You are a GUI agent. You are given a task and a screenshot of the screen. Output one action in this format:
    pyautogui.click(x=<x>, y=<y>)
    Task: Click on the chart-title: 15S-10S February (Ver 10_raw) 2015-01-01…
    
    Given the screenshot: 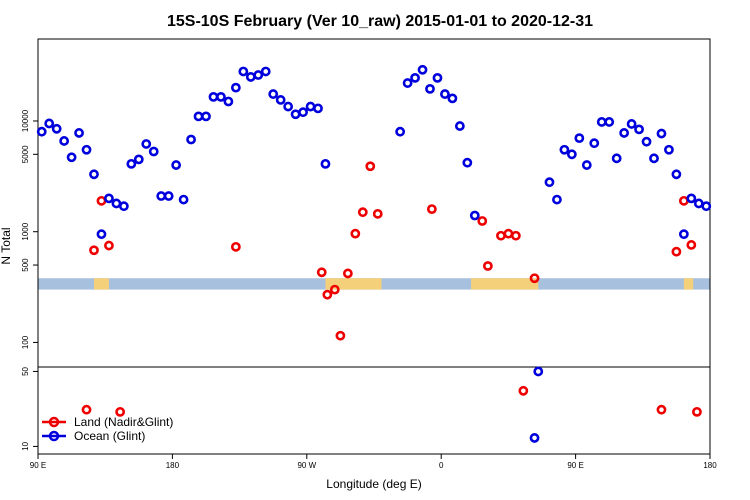 What is the action you would take?
    pyautogui.click(x=380, y=21)
    